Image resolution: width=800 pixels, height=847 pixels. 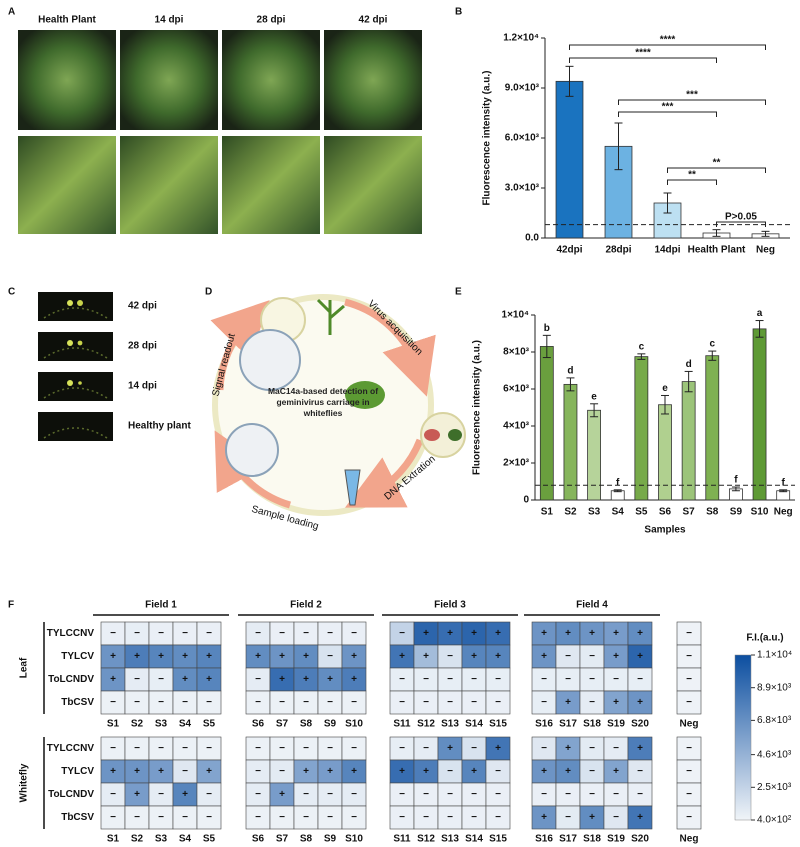 What do you see at coordinates (306, 605) in the screenshot?
I see `group-label: Field 2` at bounding box center [306, 605].